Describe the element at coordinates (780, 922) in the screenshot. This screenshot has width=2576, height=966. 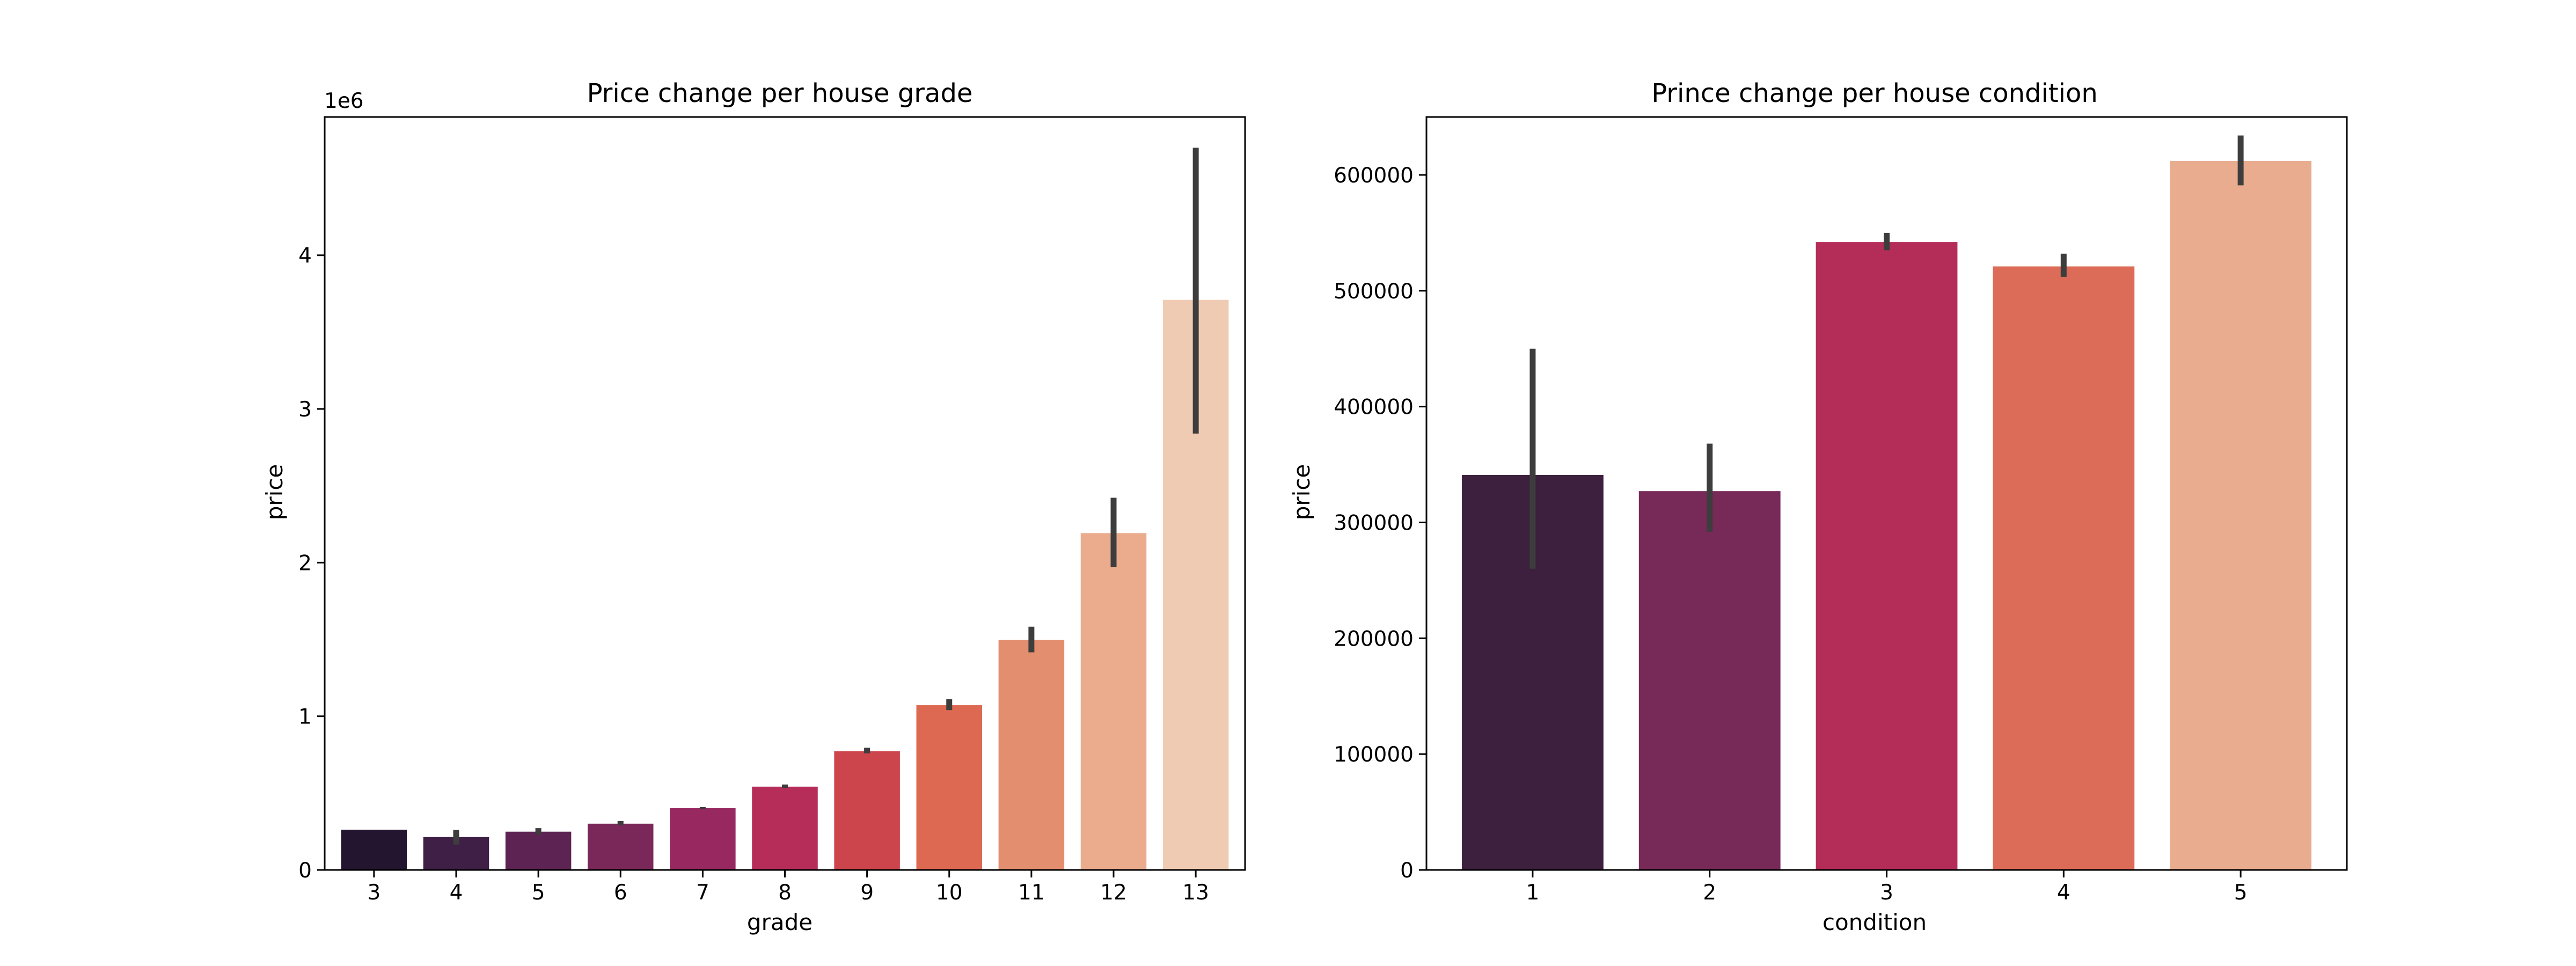
I see `x-axis-label: grade` at that location.